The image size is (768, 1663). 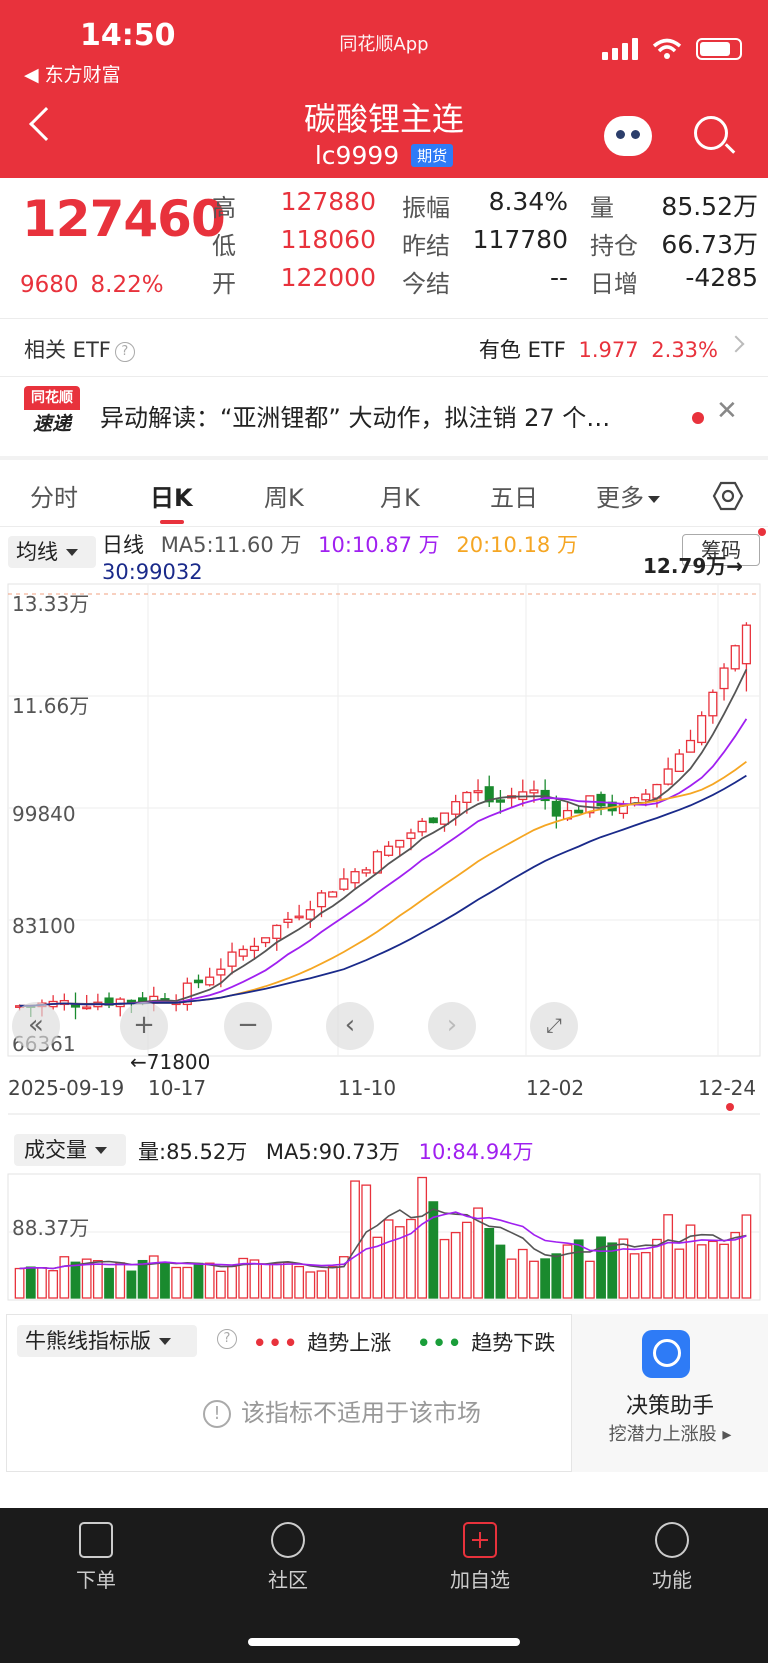 What do you see at coordinates (667, 48) in the screenshot?
I see `wifi-icon` at bounding box center [667, 48].